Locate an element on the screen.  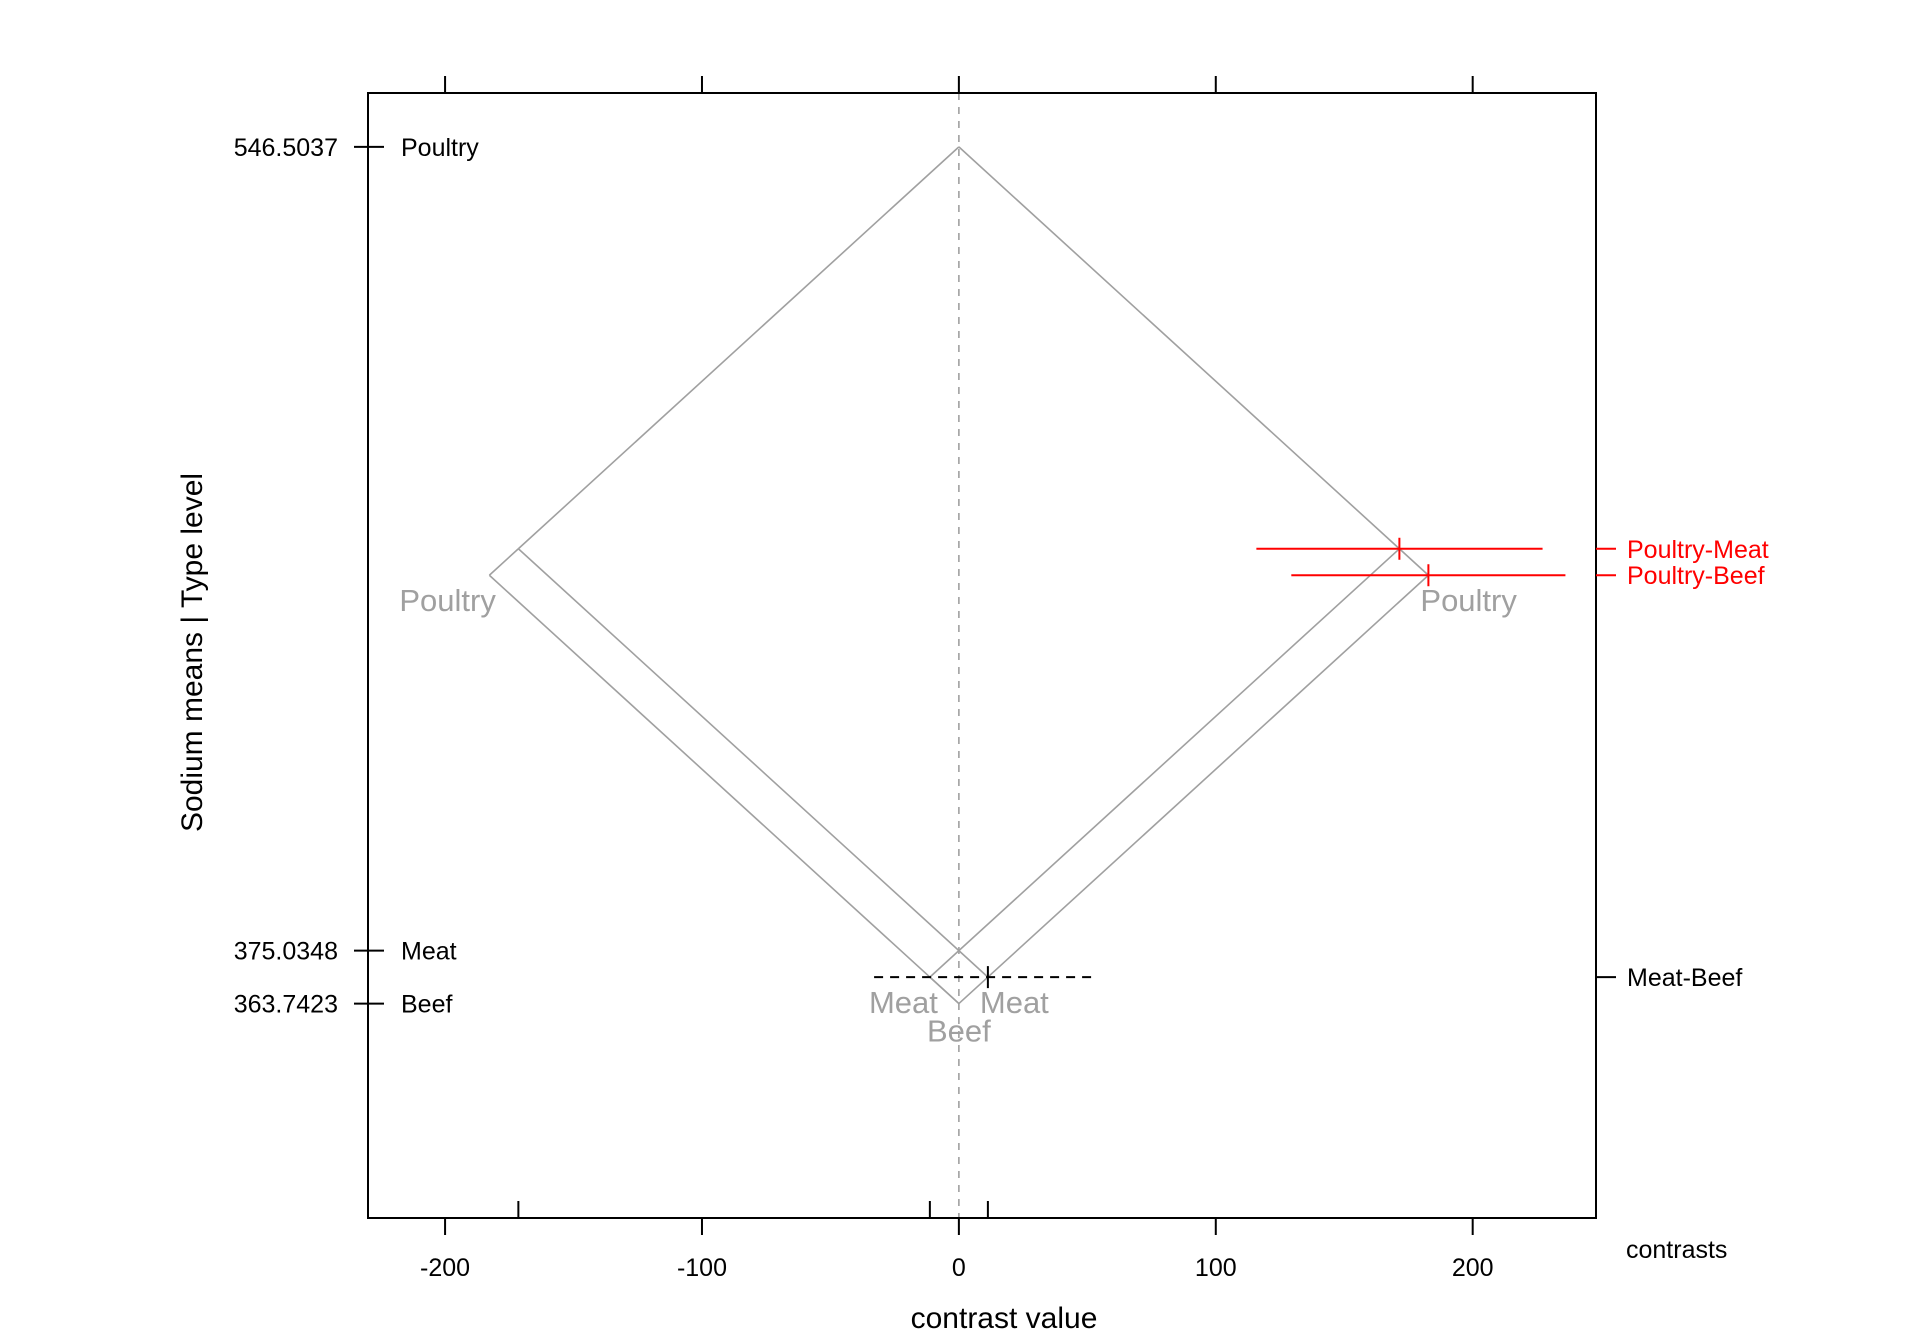
guide-beef-left is located at coordinates (724, 789).